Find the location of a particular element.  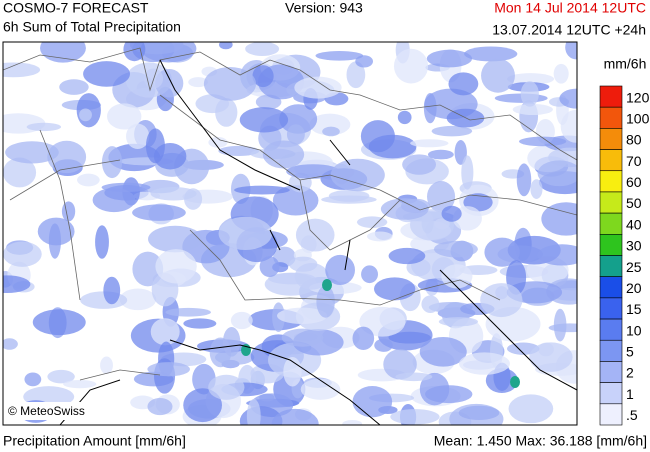

legend-label: 70 is located at coordinates (634, 161).